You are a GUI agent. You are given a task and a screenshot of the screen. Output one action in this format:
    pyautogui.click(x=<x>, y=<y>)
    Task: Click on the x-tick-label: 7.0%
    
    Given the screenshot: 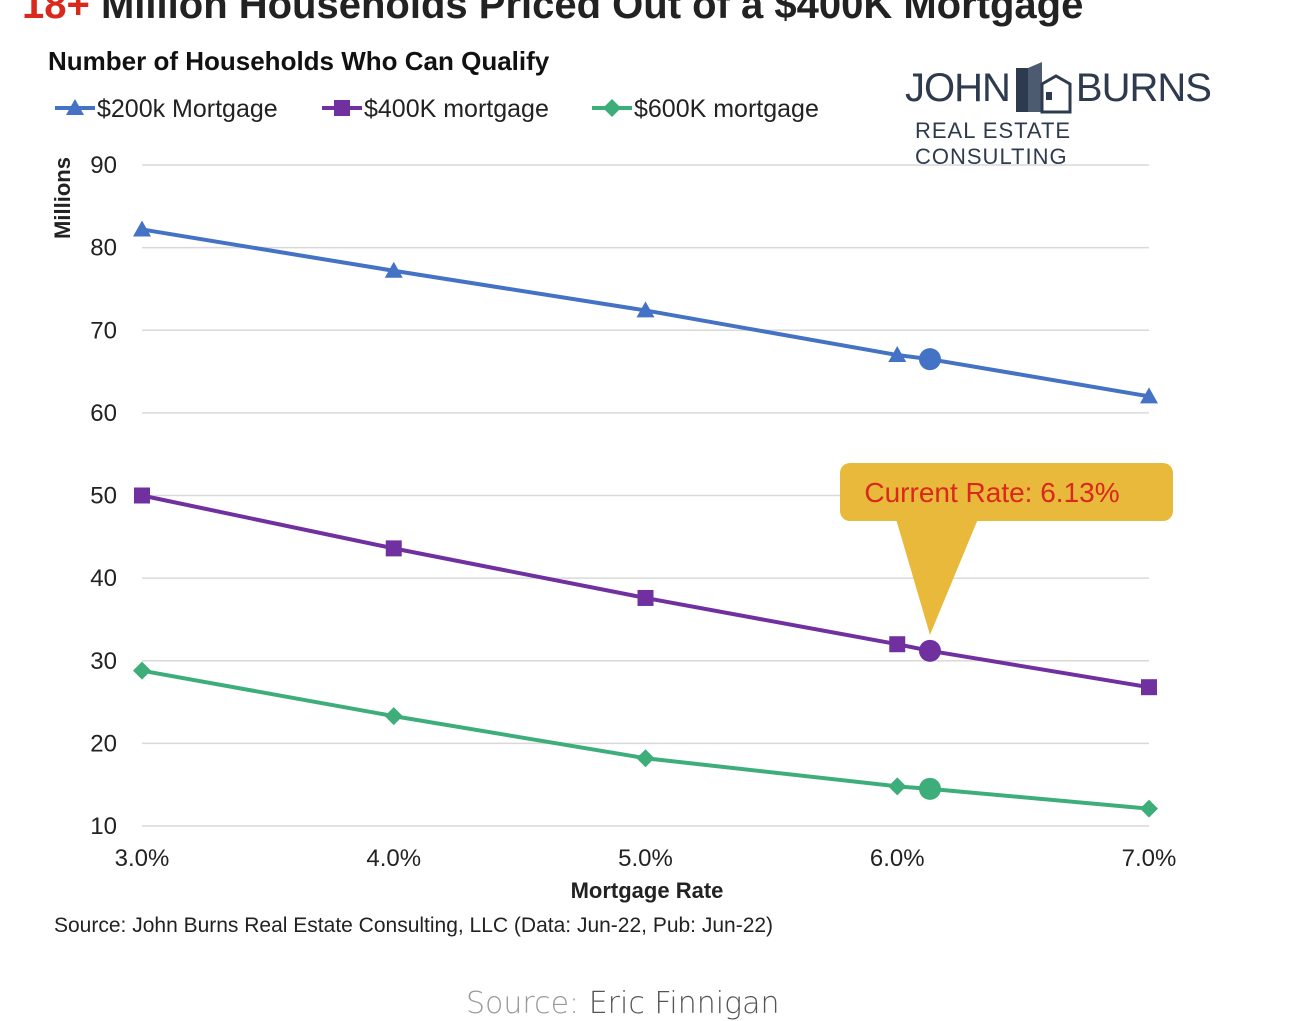 What is the action you would take?
    pyautogui.click(x=1149, y=858)
    